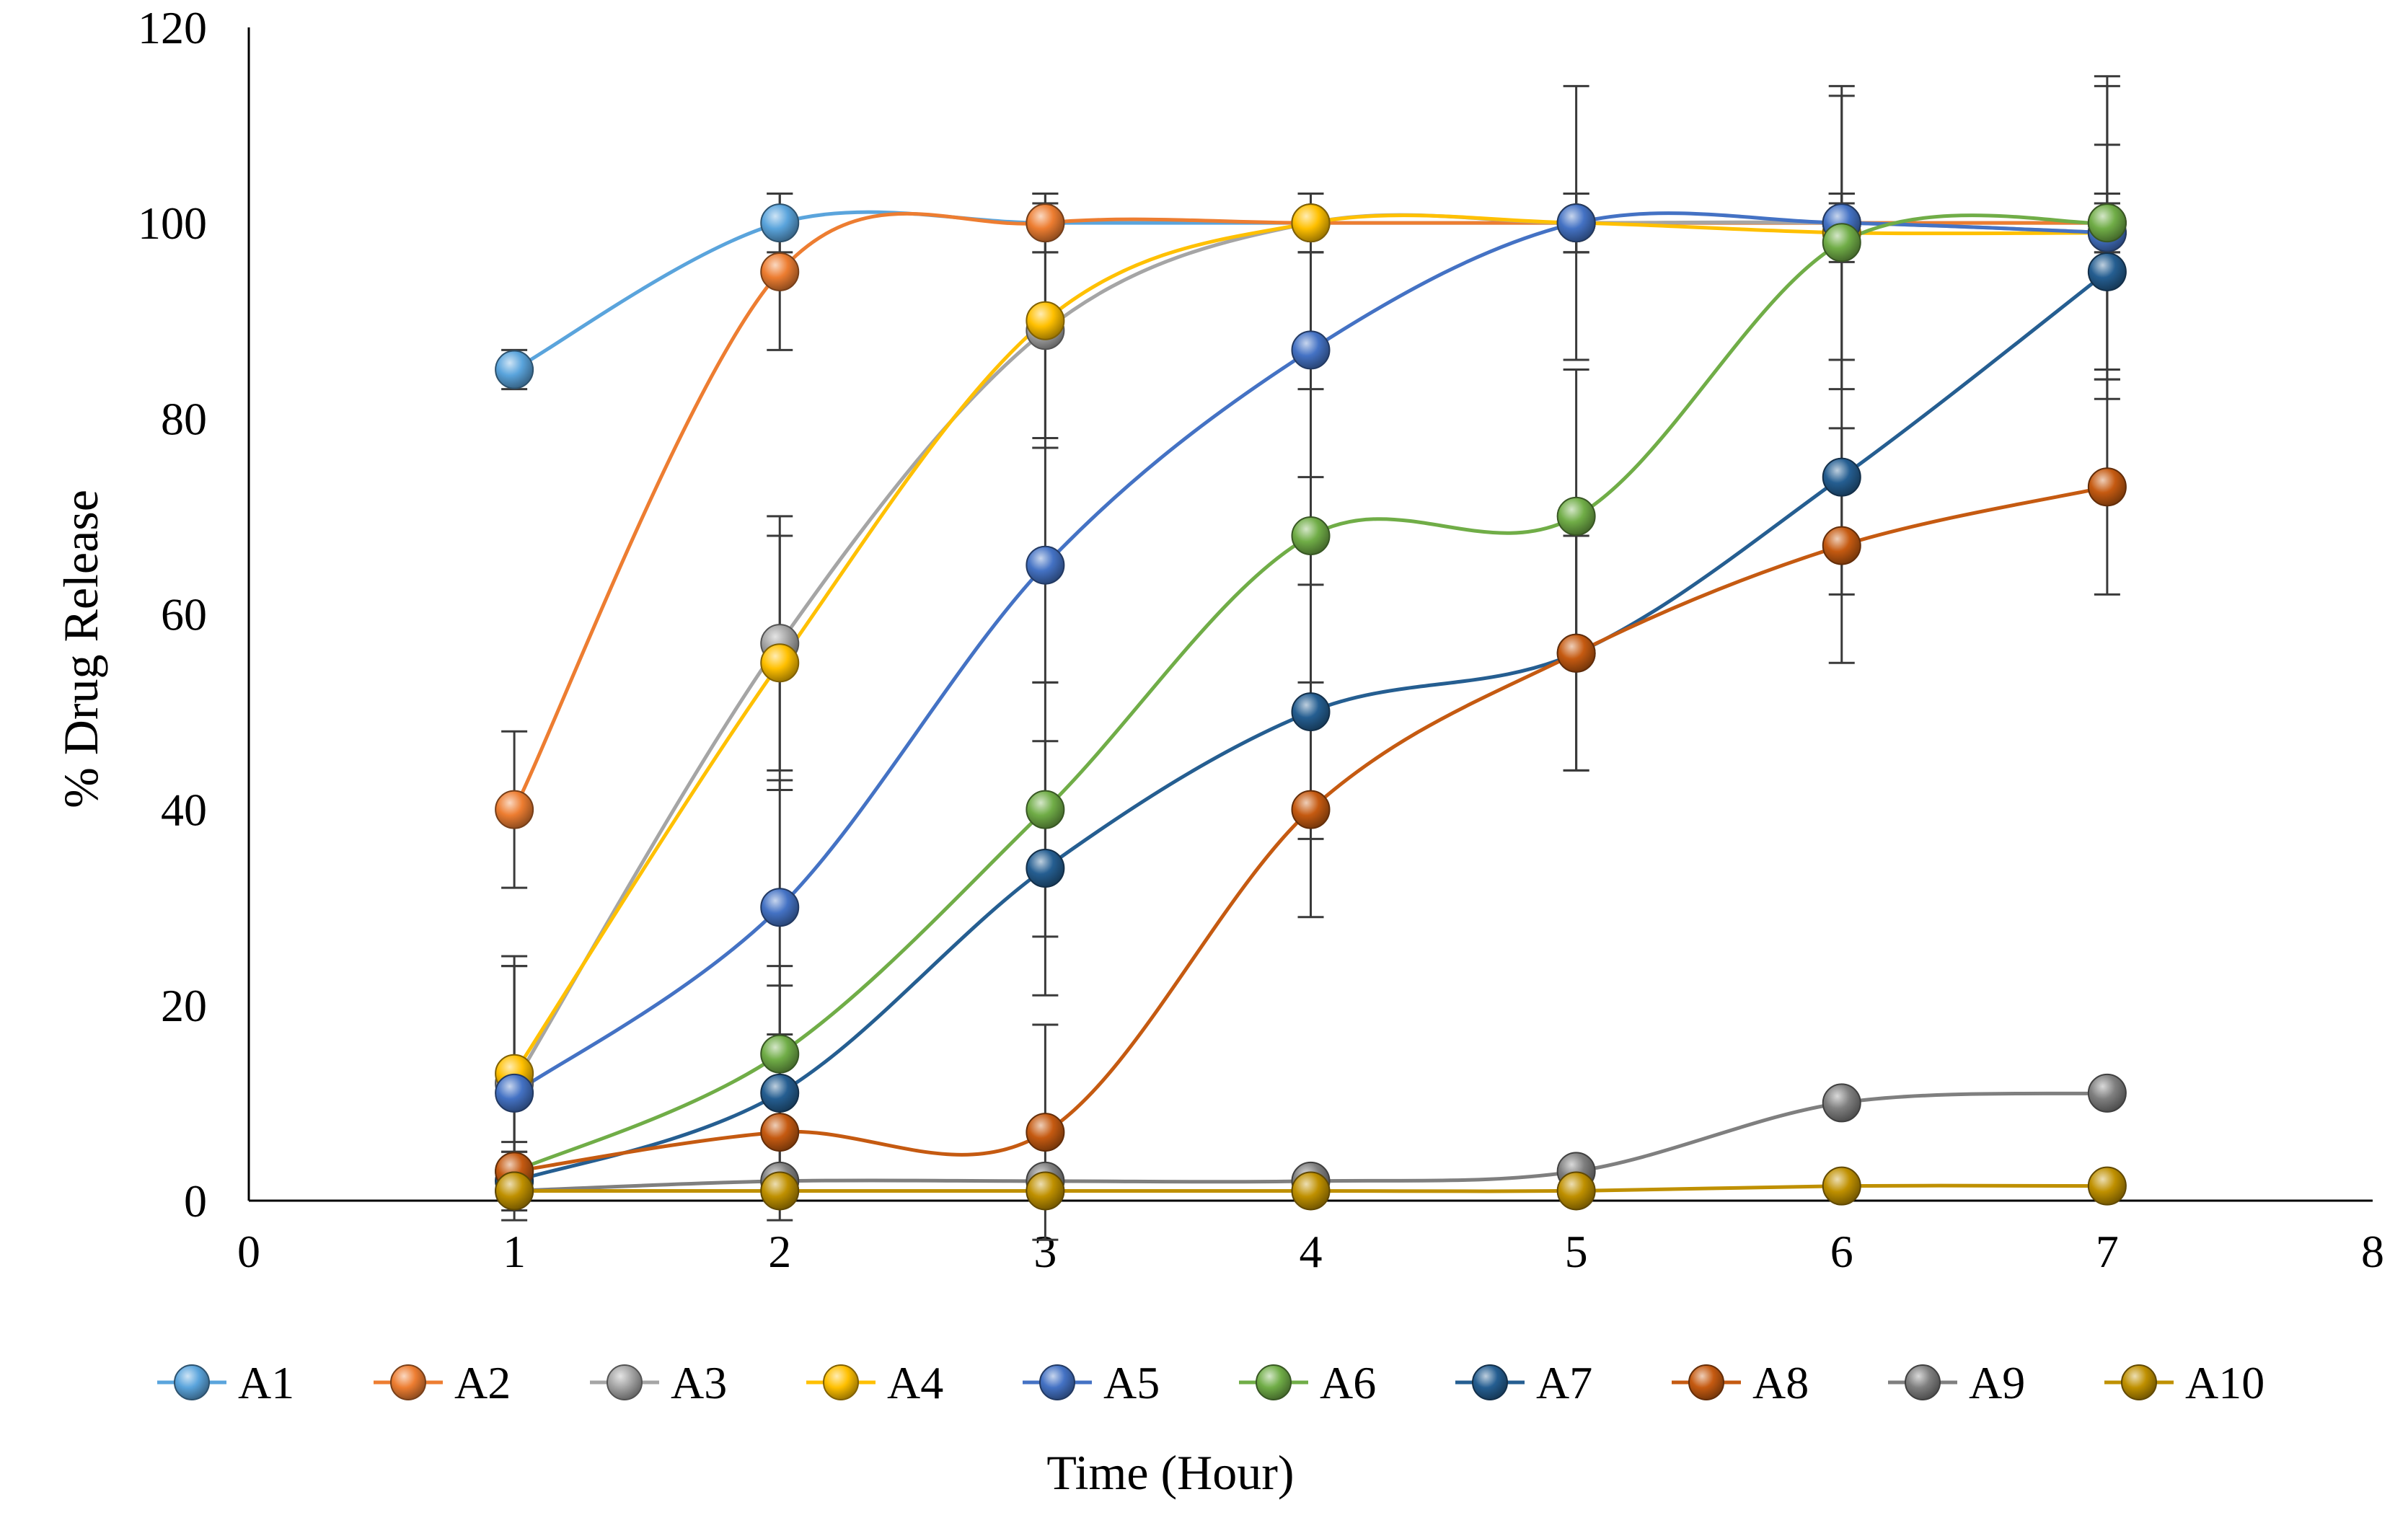 This screenshot has height=1523, width=2408. Describe the element at coordinates (1092, 1382) in the screenshot. I see `legend-item-a5: A5` at that location.